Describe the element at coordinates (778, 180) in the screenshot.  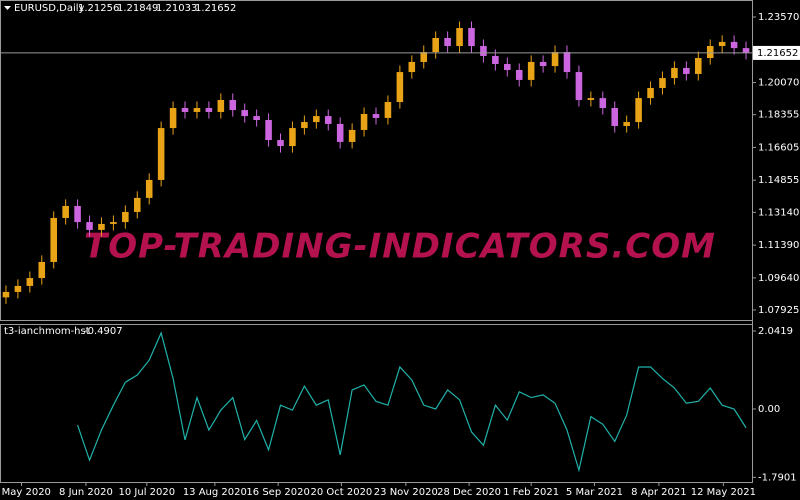
I see `y-tick-label: 1.14855` at that location.